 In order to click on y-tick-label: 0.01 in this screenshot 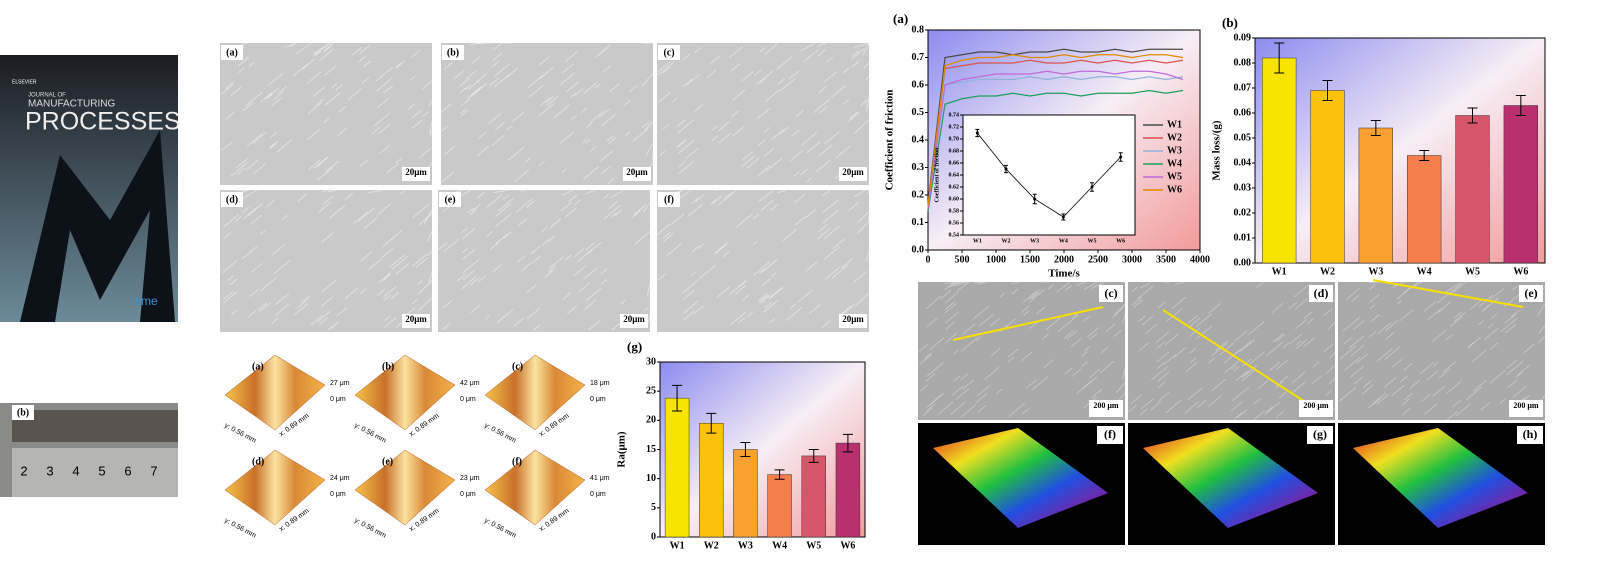, I will do `click(1243, 237)`.